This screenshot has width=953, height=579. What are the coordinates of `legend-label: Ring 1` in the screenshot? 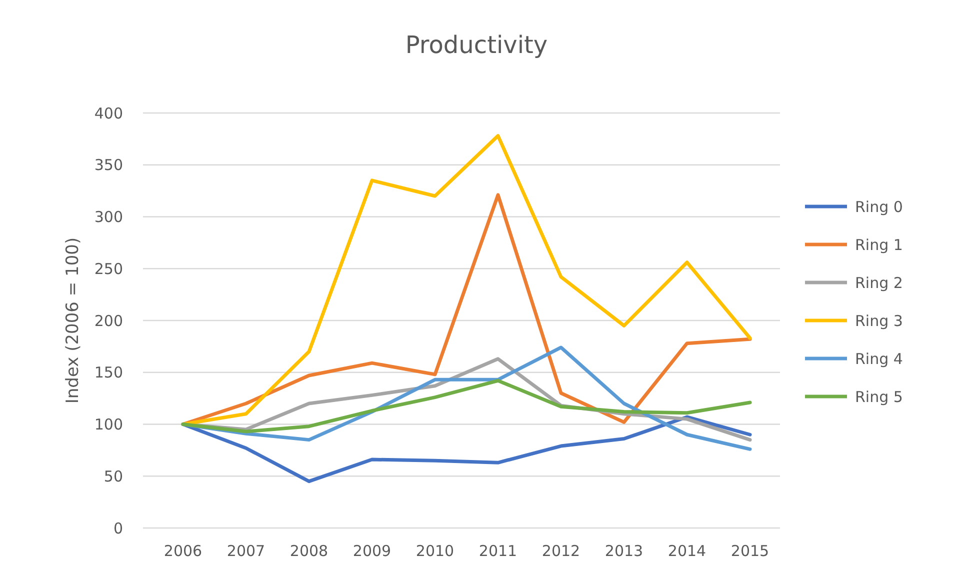 It's located at (879, 245).